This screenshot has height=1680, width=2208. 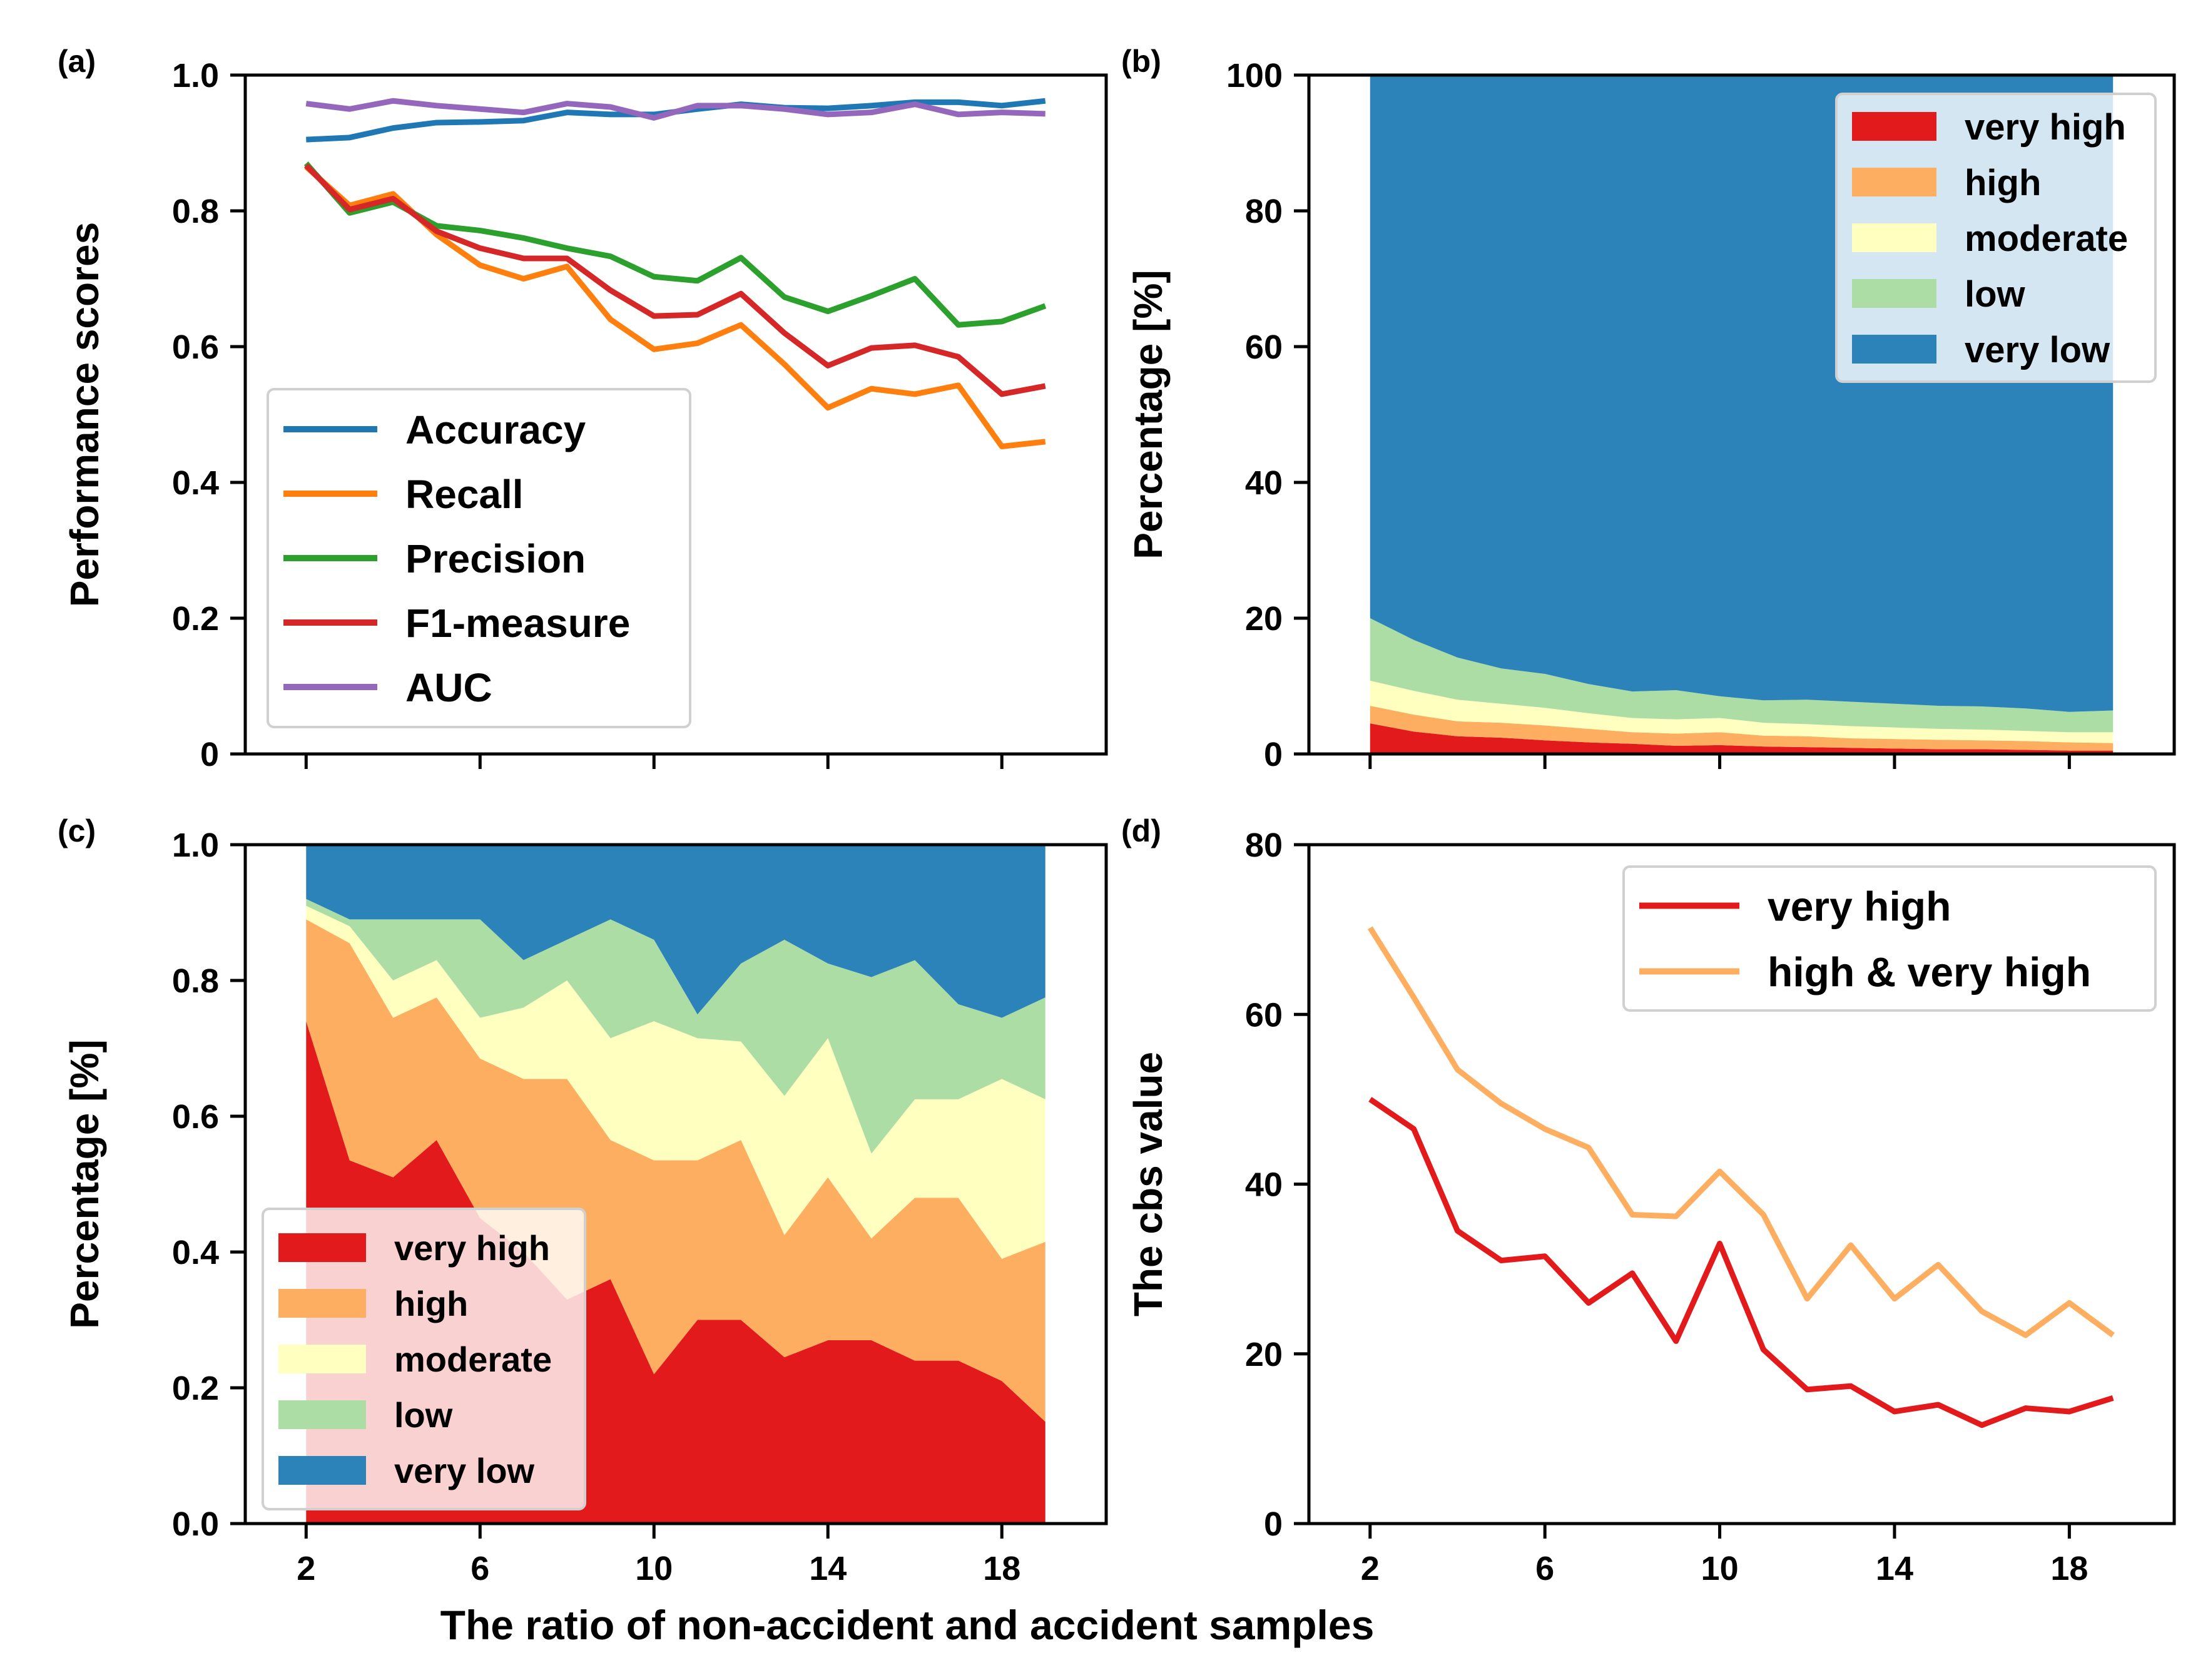 What do you see at coordinates (517, 624) in the screenshot?
I see `legend-label-panel-a: F1-measure` at bounding box center [517, 624].